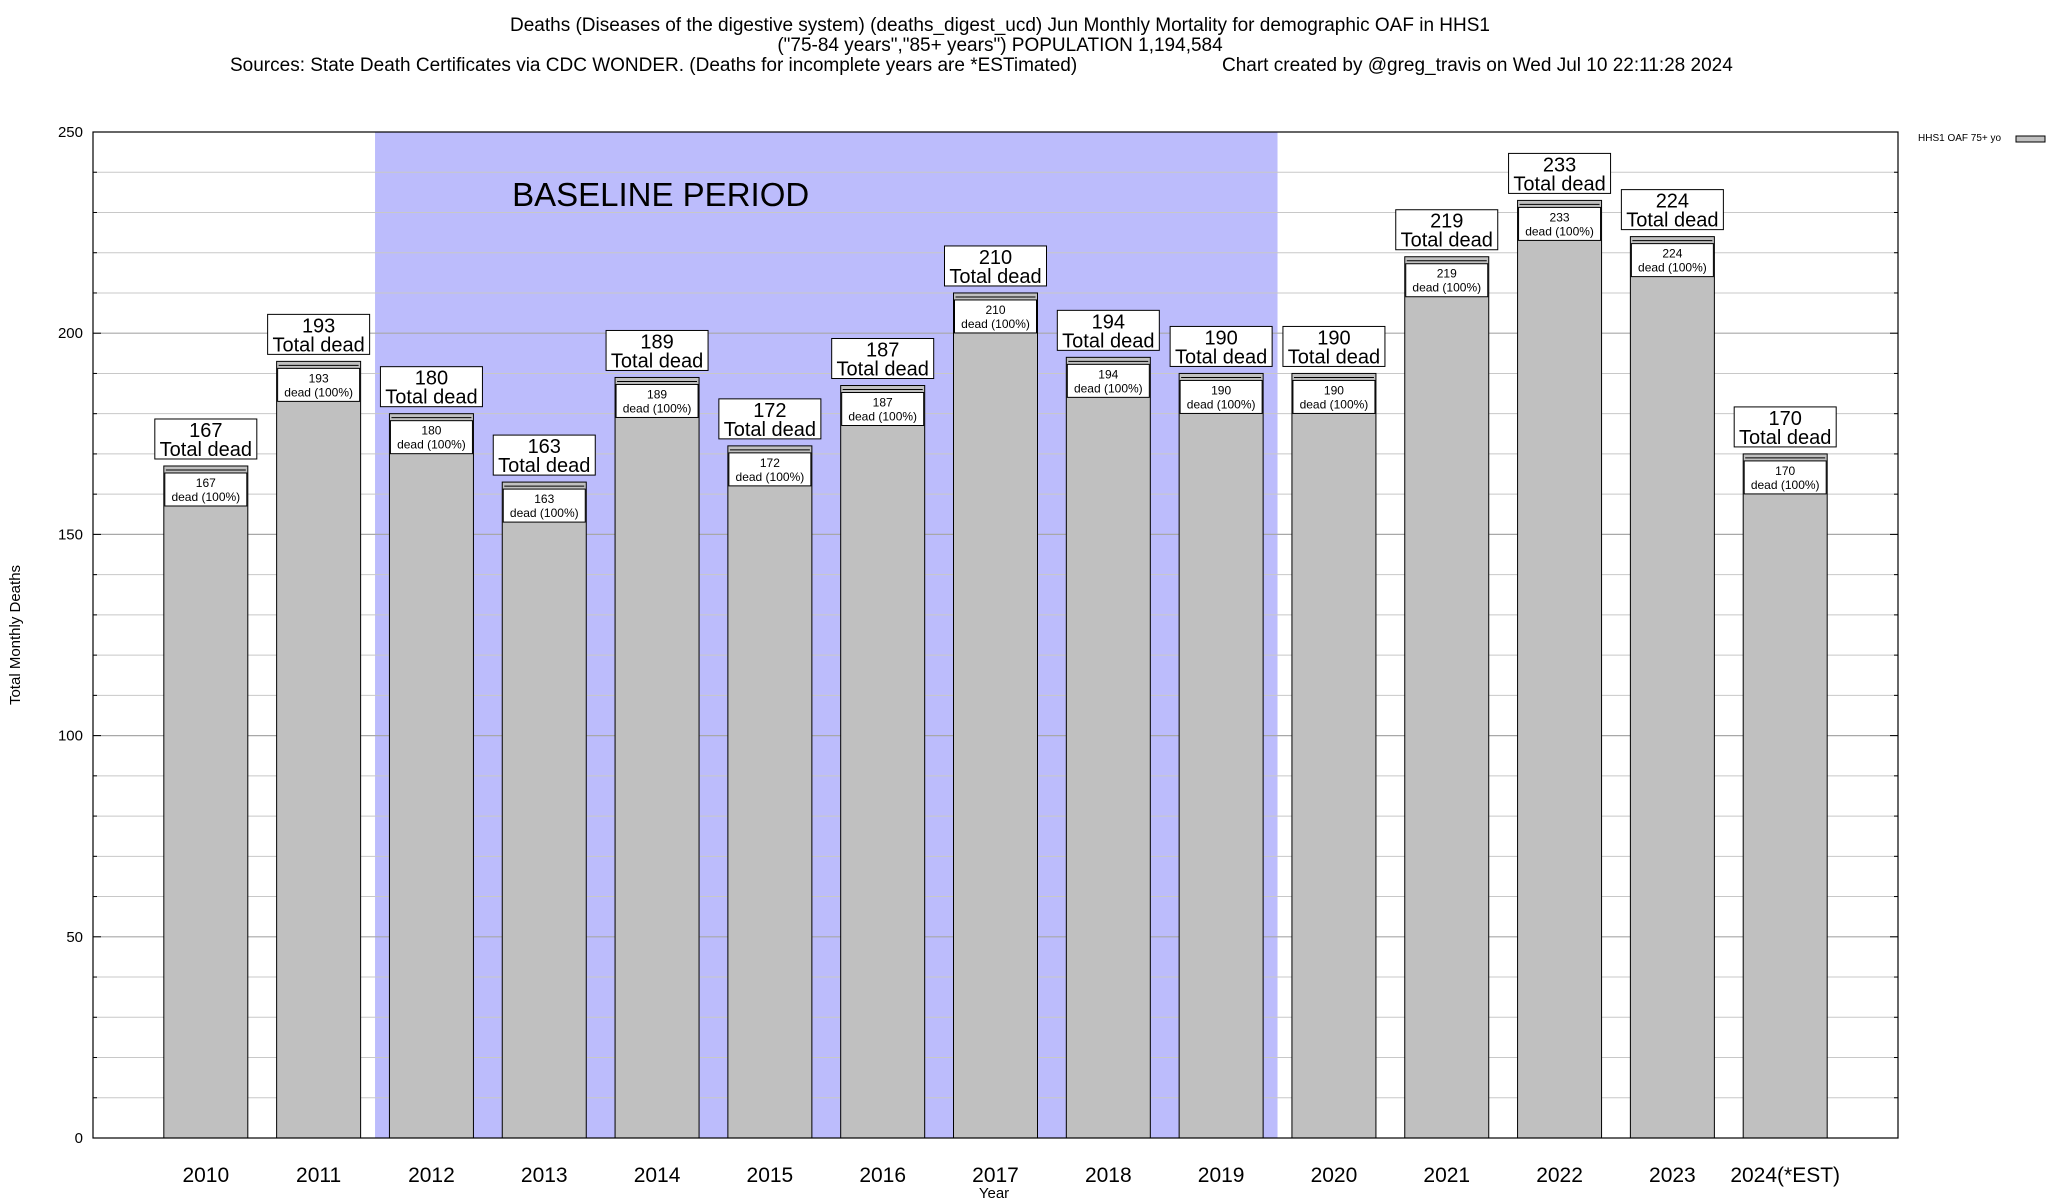 Image resolution: width=2048 pixels, height=1200 pixels. What do you see at coordinates (656, 342) in the screenshot?
I see `top-value-label: 189` at bounding box center [656, 342].